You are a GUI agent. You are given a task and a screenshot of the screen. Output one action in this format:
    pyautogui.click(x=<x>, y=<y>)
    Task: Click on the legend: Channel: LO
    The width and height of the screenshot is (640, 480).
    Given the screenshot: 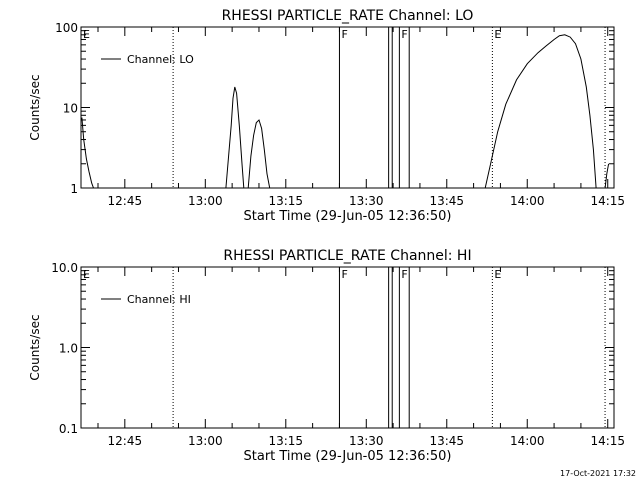 What is the action you would take?
    pyautogui.click(x=147, y=59)
    